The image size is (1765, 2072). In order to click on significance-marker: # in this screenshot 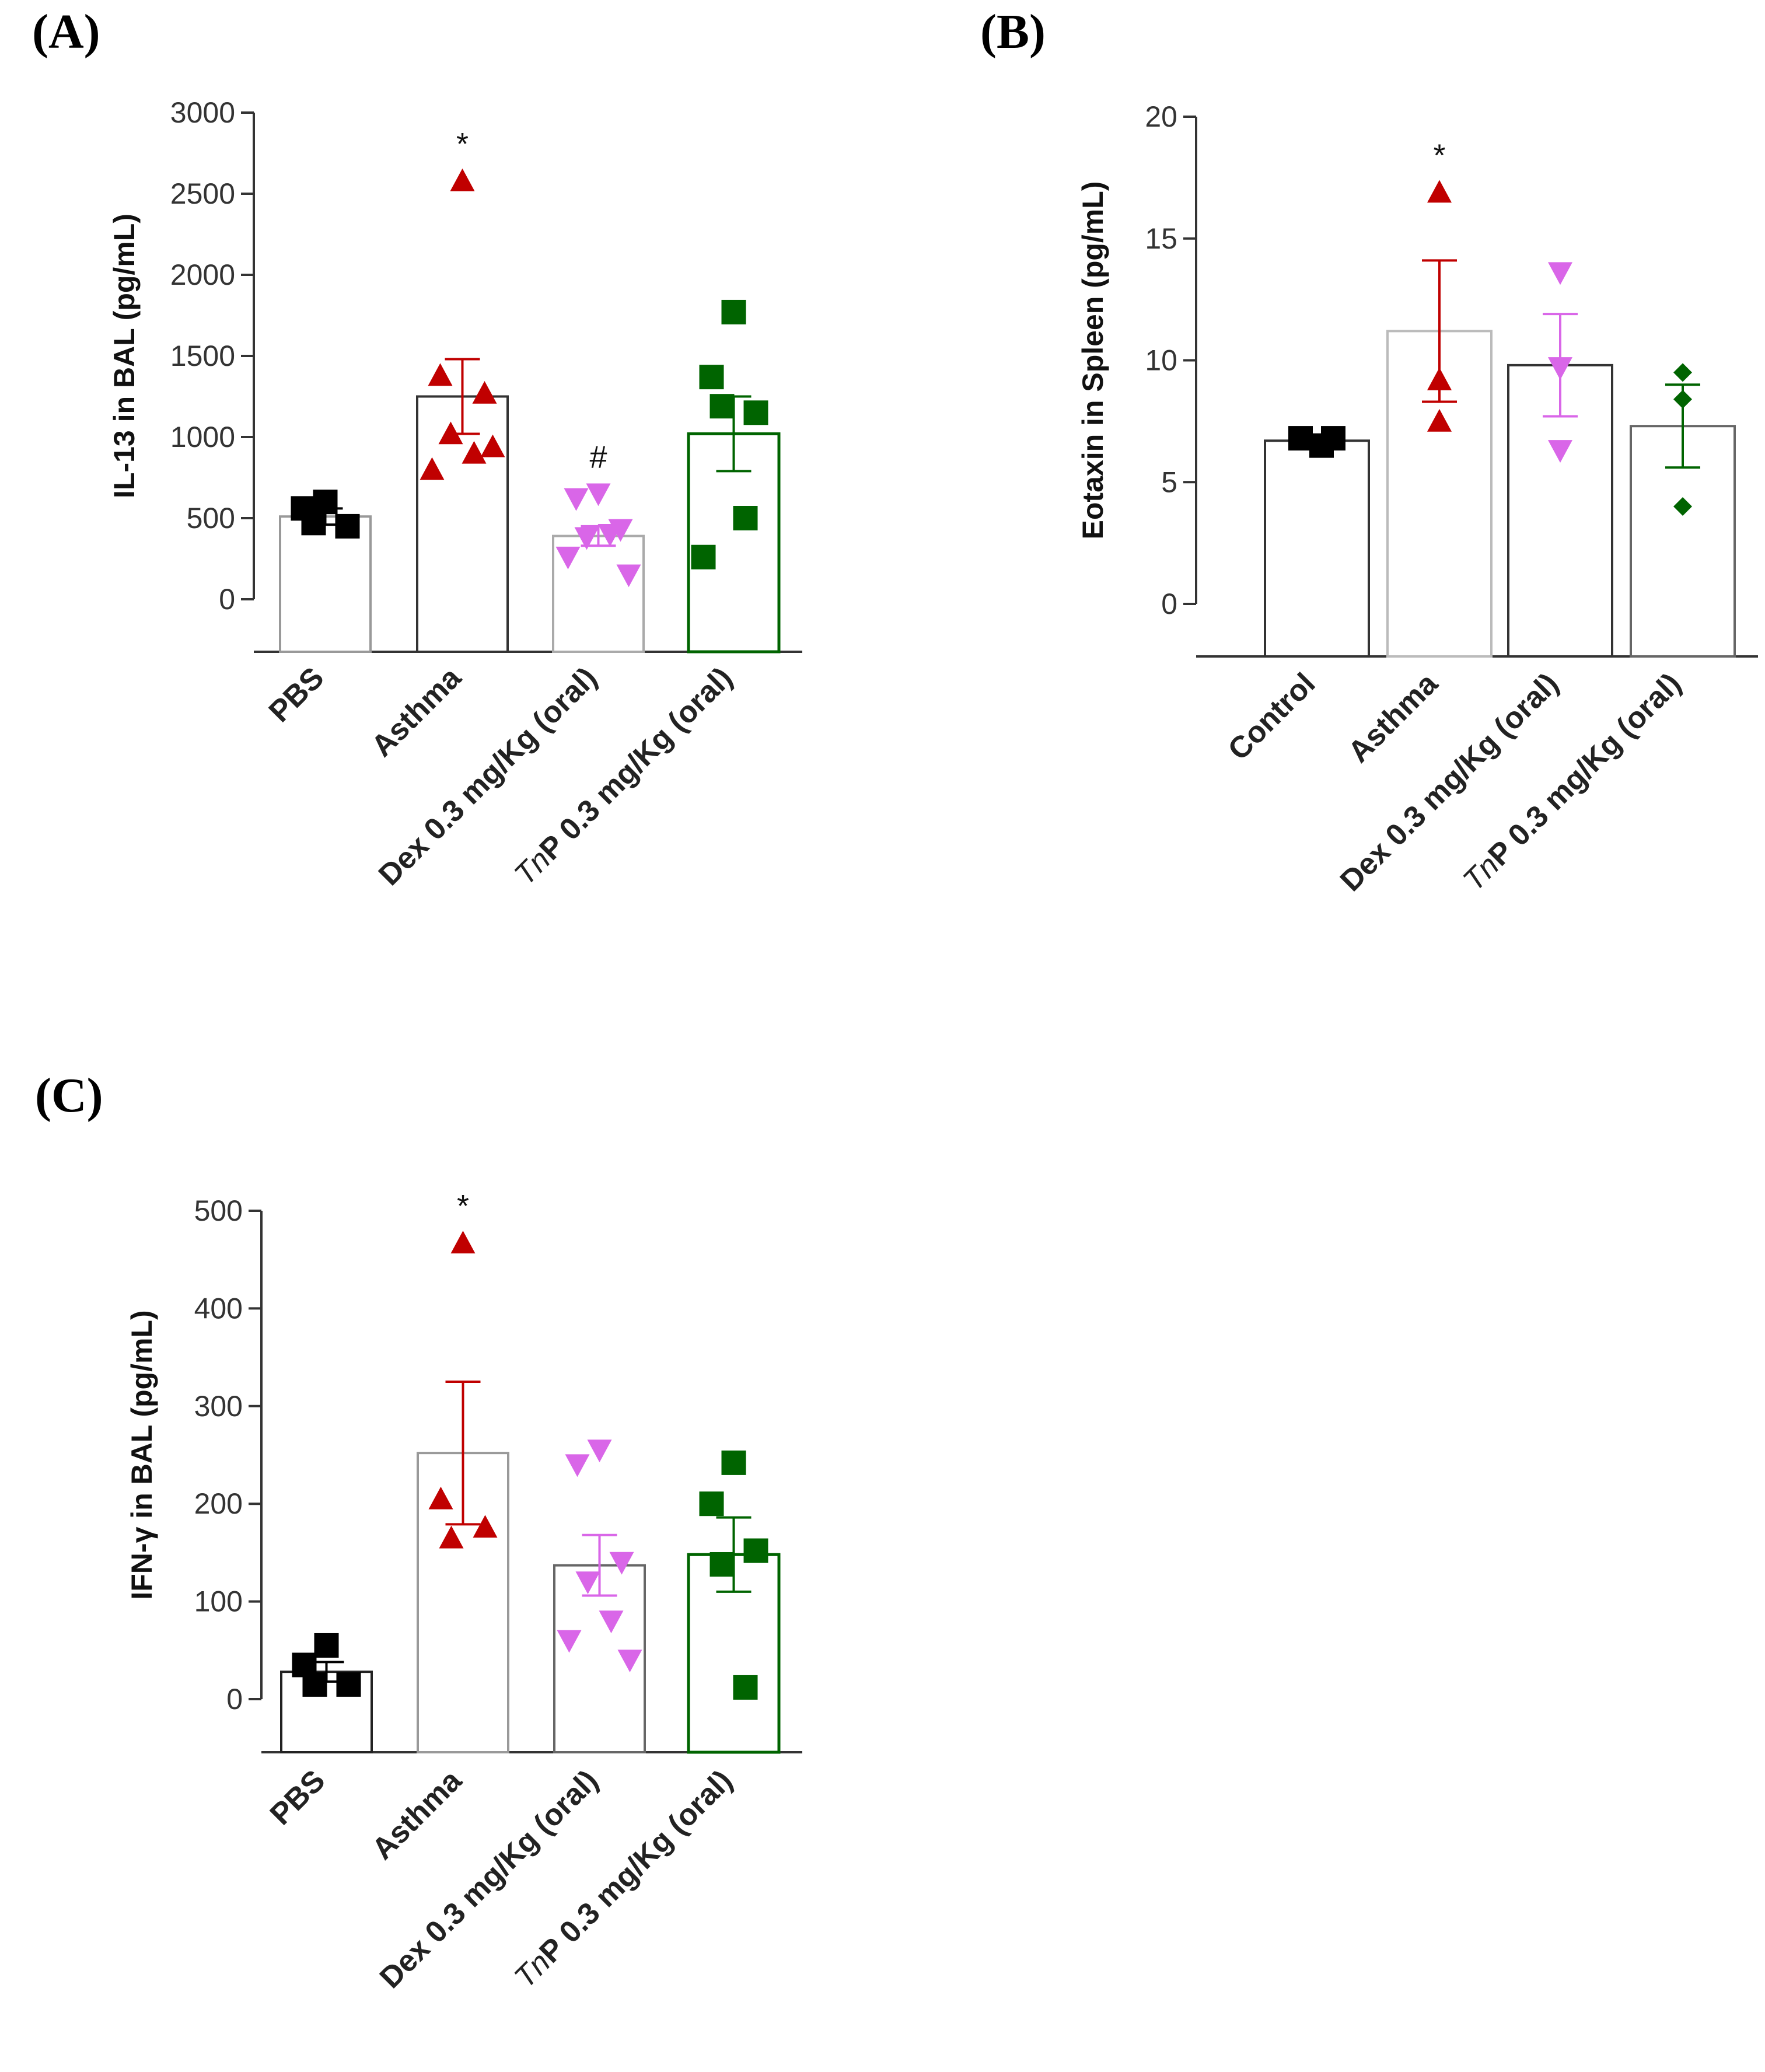, I will do `click(598, 456)`.